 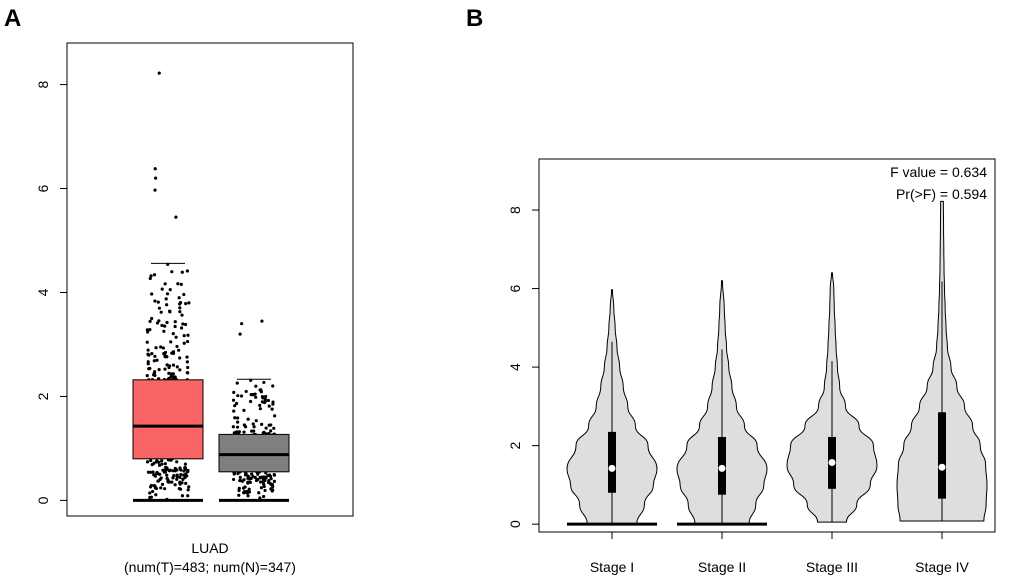 What do you see at coordinates (942, 467) in the screenshot?
I see `violin-median-dot` at bounding box center [942, 467].